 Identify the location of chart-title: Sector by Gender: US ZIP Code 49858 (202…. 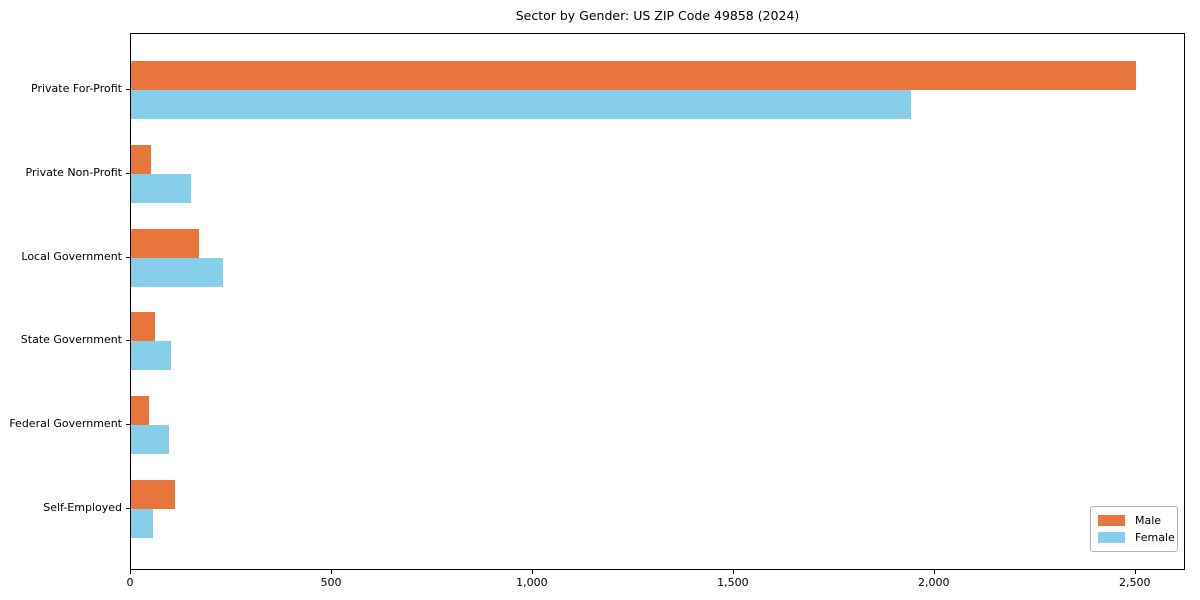
(657, 15).